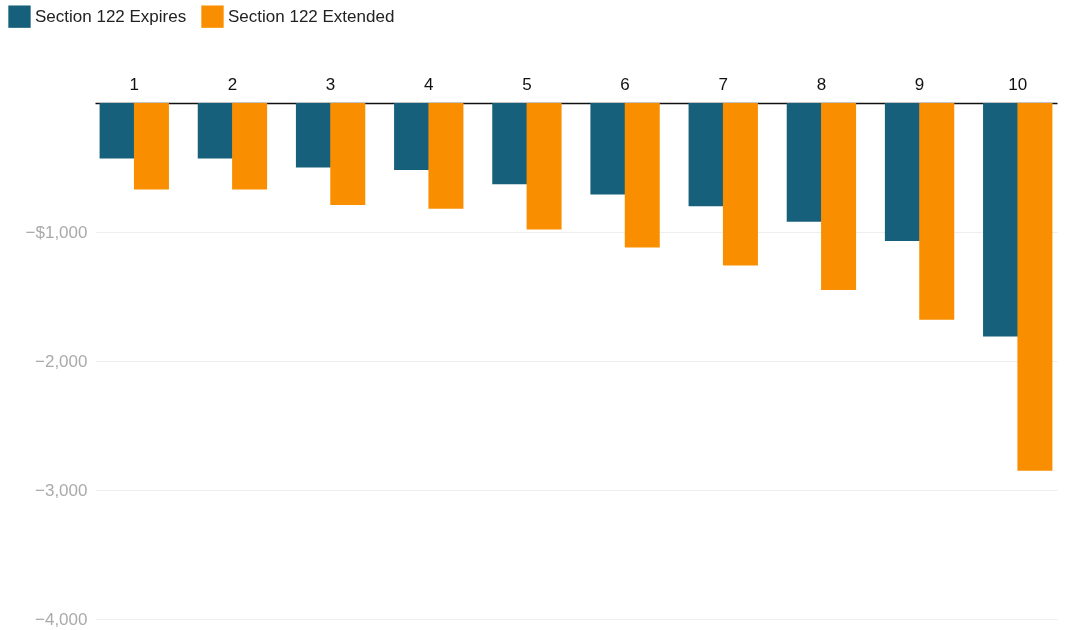 The image size is (1070, 630). I want to click on y-tick-label: −3,000, so click(61, 490).